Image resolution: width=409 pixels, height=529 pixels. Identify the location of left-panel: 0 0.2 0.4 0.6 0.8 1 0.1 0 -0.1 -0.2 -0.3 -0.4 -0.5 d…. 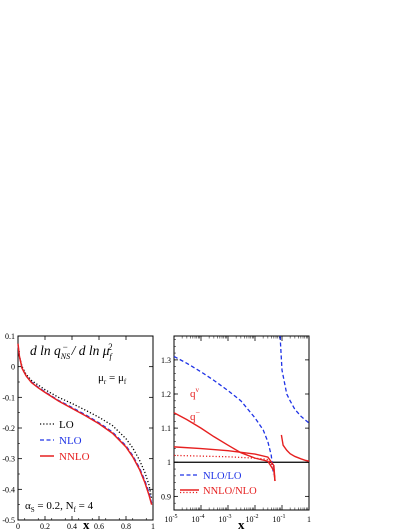
(78, 430).